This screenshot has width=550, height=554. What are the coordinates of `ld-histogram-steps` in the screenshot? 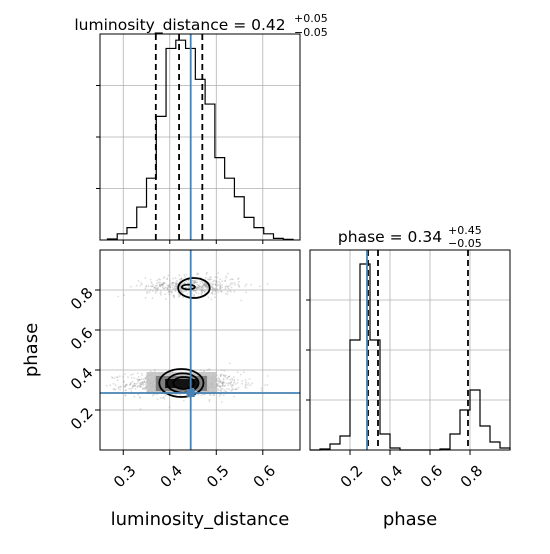 It's located at (200, 139).